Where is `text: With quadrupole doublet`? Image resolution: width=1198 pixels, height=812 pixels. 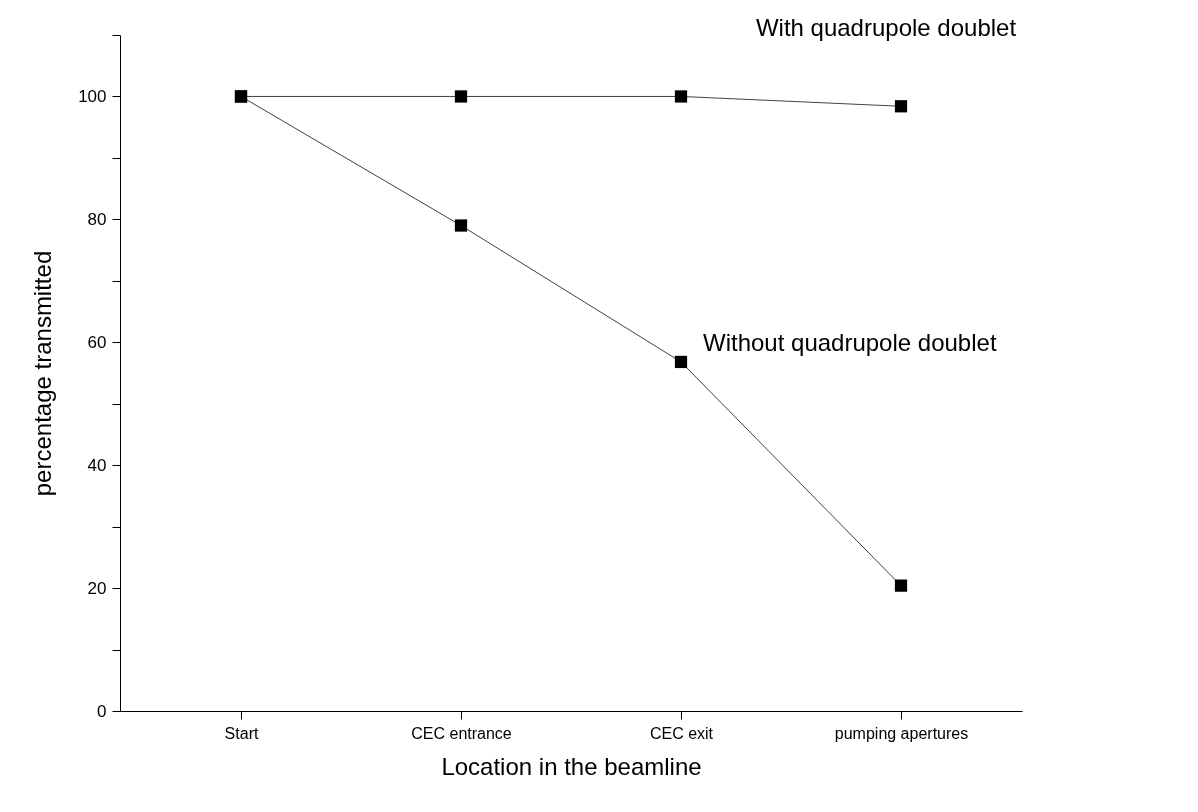
text: With quadrupole doublet is located at coordinates (886, 28).